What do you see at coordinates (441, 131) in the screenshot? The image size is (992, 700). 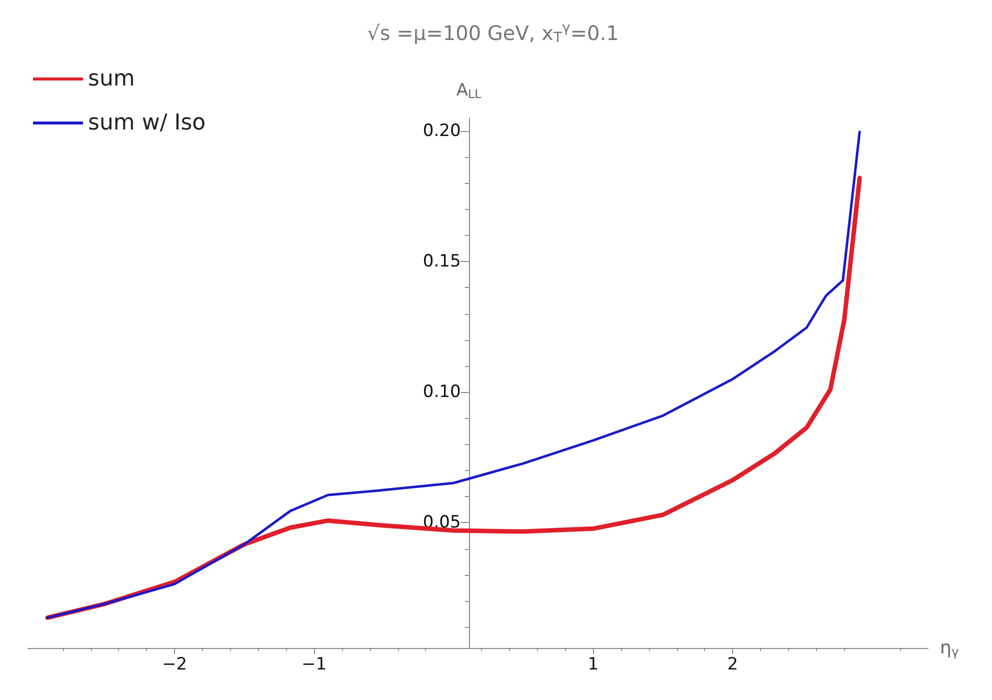 I see `y-tick-label: 0.20` at bounding box center [441, 131].